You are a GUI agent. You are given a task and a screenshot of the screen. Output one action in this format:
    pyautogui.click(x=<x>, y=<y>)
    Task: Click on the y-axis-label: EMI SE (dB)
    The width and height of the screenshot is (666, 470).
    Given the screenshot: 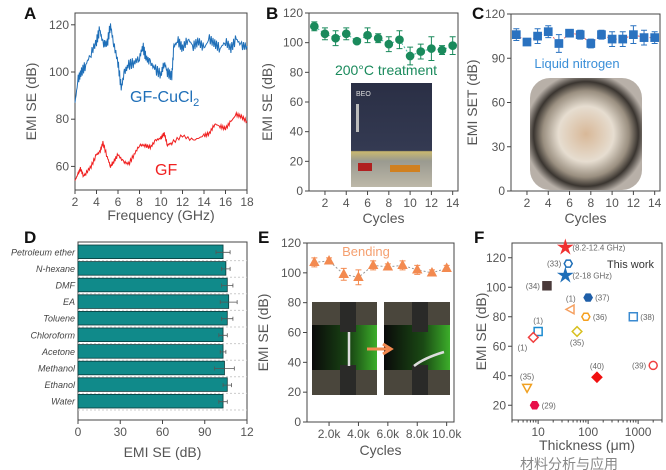 What is the action you would take?
    pyautogui.click(x=267, y=102)
    